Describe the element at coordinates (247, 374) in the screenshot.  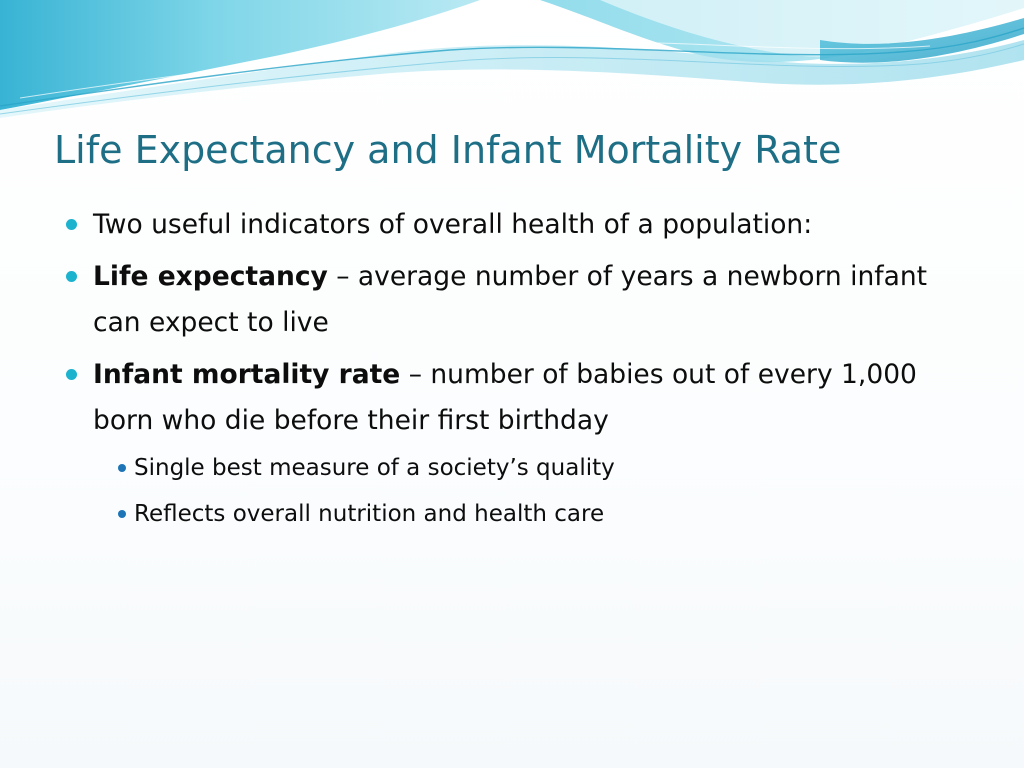
I see `bullet-term: Infant mortality rate` at that location.